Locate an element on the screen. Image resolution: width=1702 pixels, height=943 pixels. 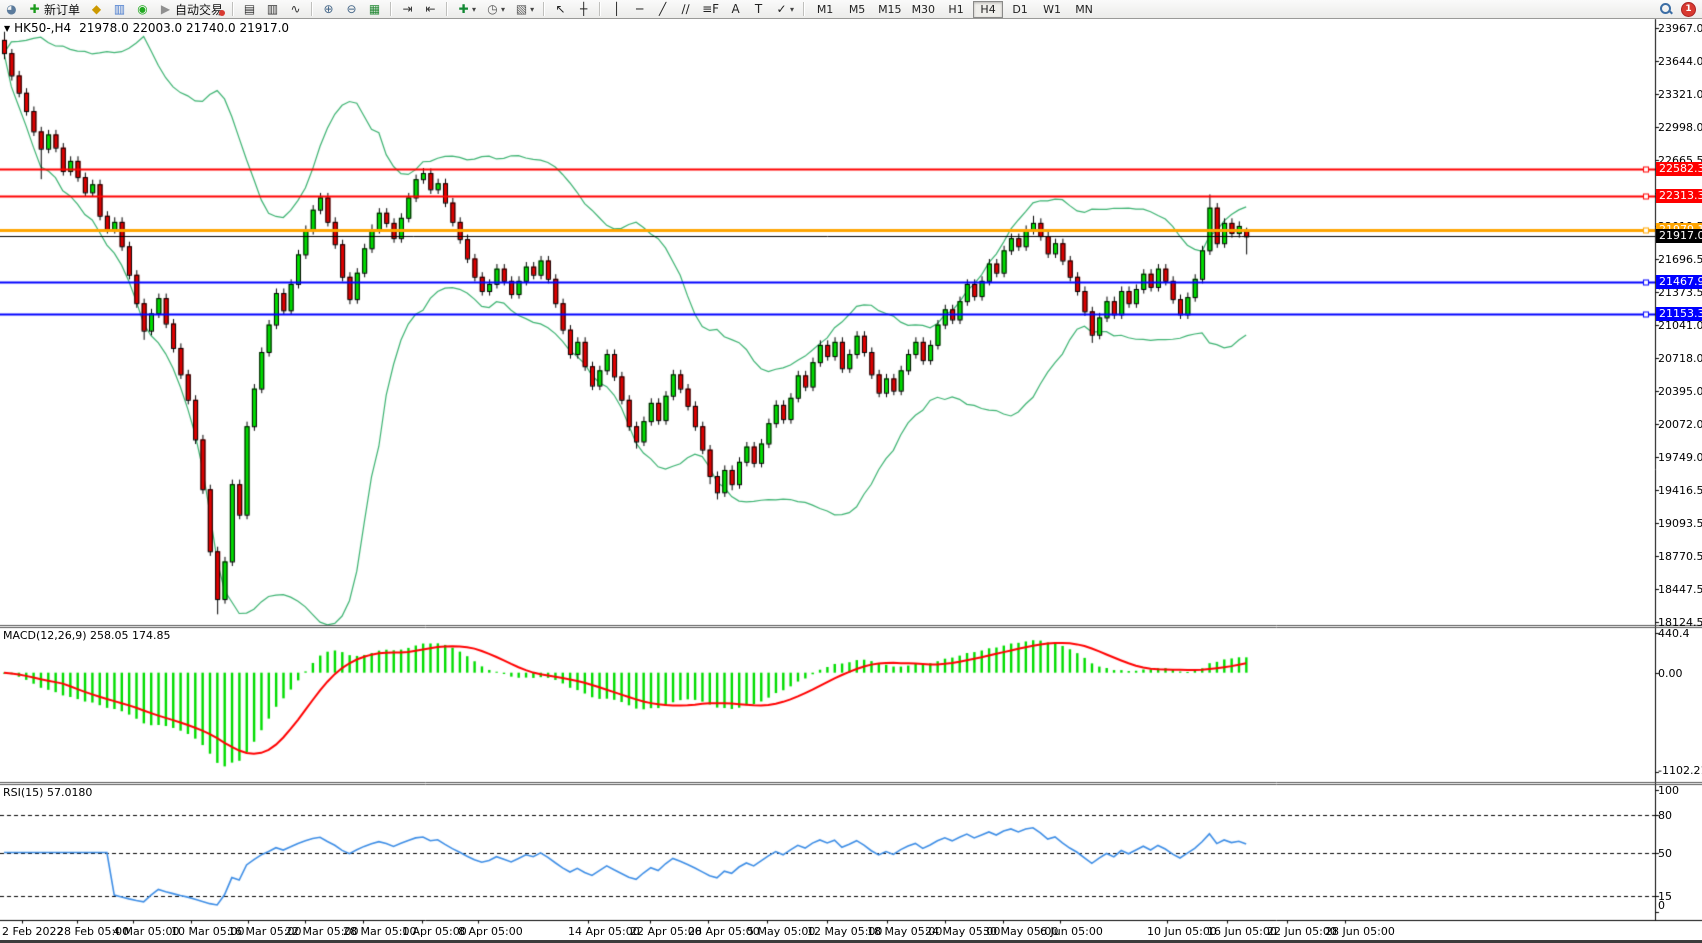
window-bottom-edge is located at coordinates (851, 941).